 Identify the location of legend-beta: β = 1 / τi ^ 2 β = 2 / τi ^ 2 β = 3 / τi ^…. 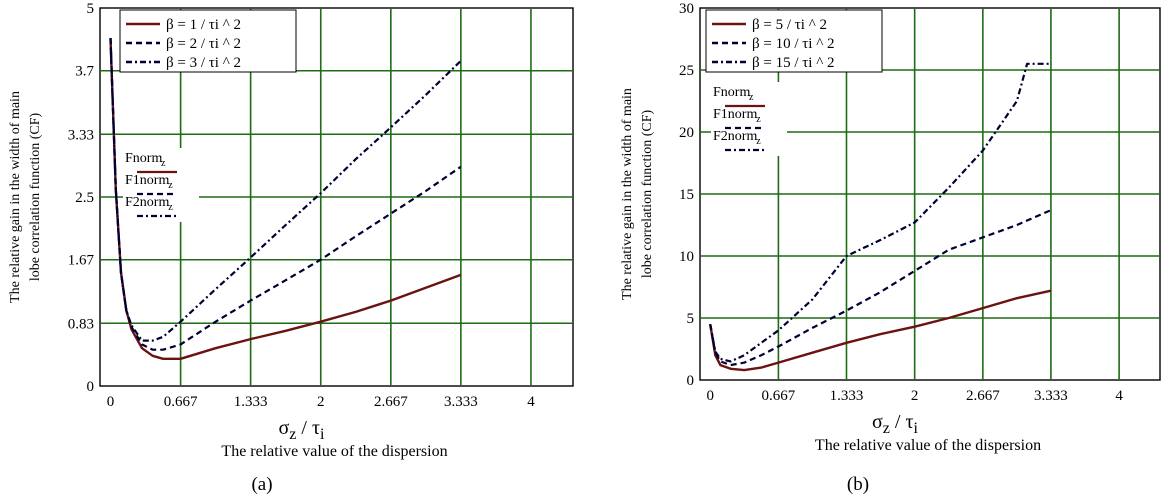
(208, 41).